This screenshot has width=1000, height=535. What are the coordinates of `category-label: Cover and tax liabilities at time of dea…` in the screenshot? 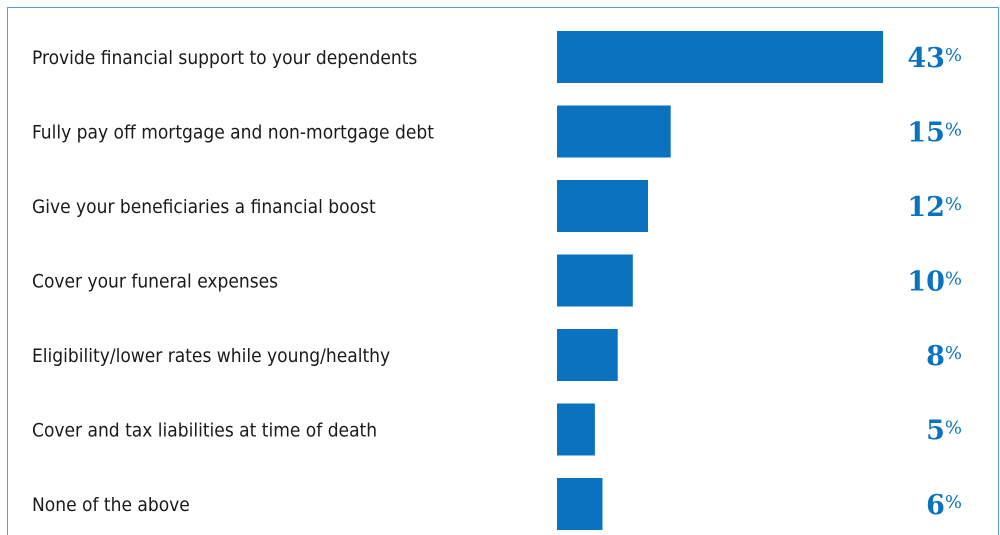 It's located at (204, 431).